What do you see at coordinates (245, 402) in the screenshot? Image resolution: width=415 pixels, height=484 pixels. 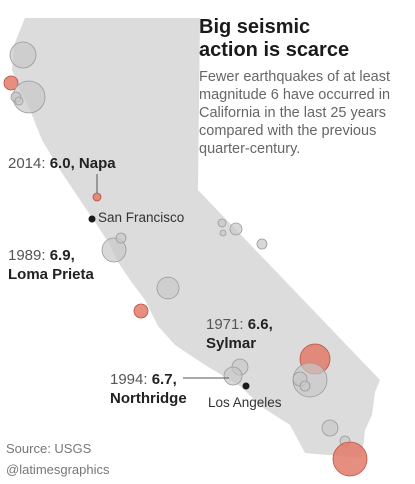 I see `los-angeles-label: Los Angeles` at bounding box center [245, 402].